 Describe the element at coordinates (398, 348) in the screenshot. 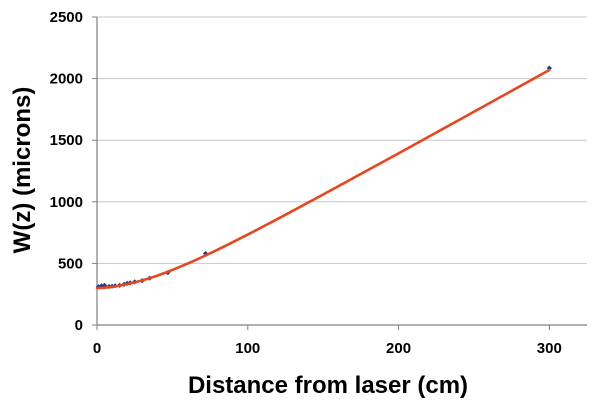

I see `x-tick-label-2: 200` at that location.